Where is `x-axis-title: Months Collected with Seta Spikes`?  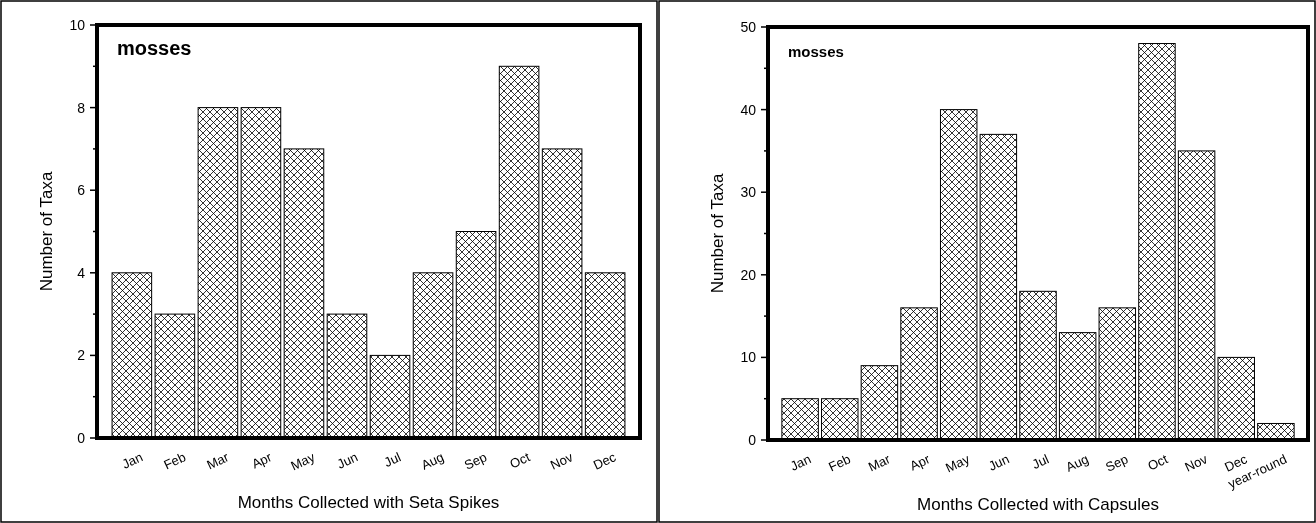 x-axis-title: Months Collected with Seta Spikes is located at coordinates (368, 502).